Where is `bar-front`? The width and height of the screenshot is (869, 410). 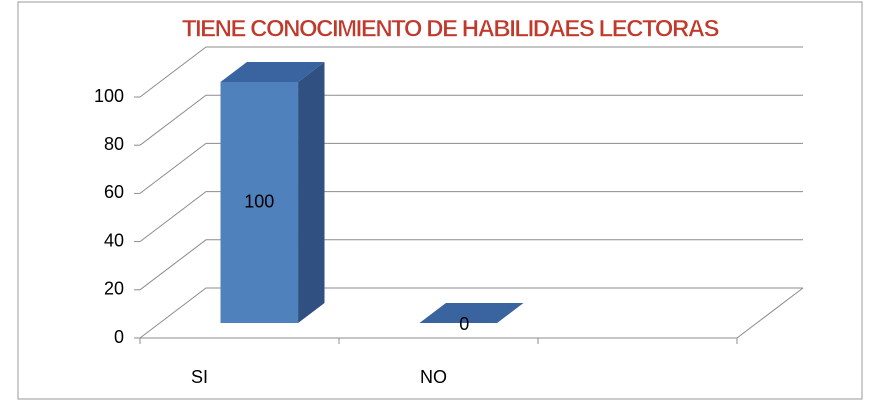
bar-front is located at coordinates (259, 202).